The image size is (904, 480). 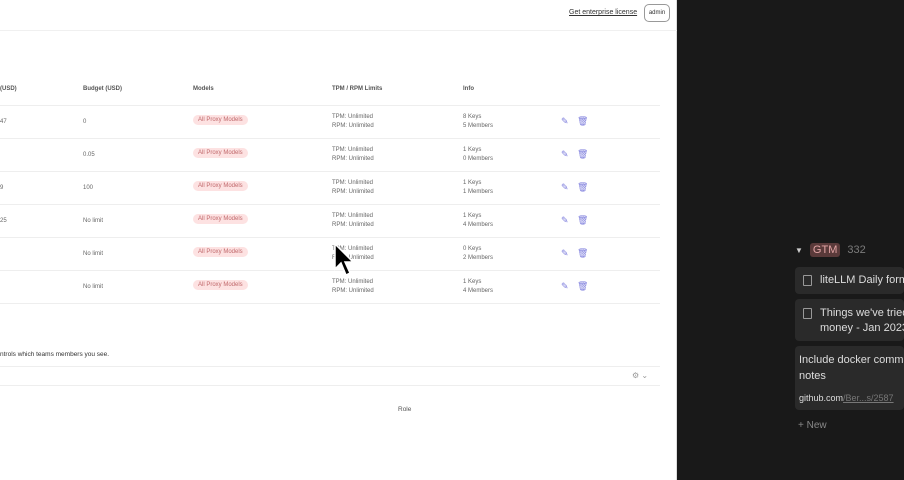 What do you see at coordinates (405, 409) in the screenshot?
I see `col-role: Role` at bounding box center [405, 409].